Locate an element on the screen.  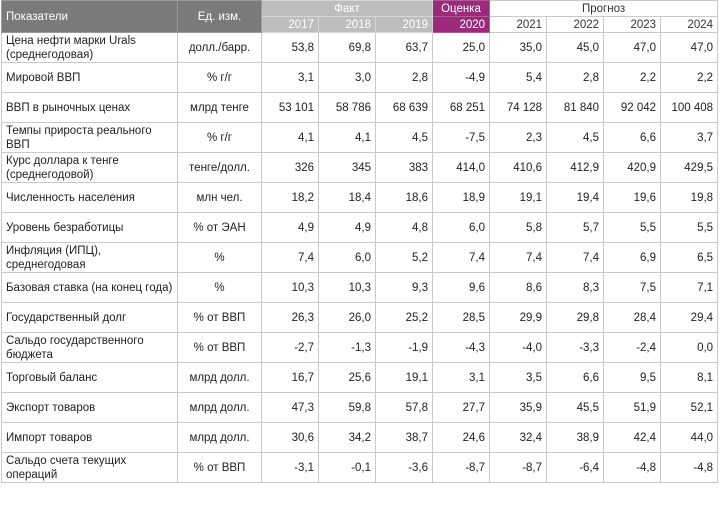
value-cell: 53 101 is located at coordinates (290, 107).